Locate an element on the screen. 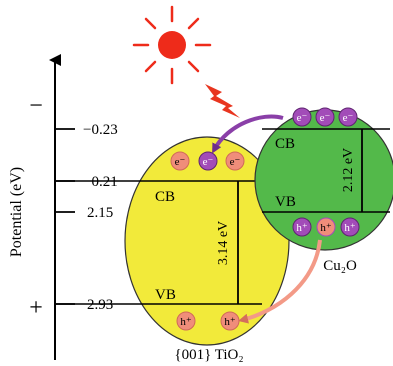 The height and width of the screenshot is (366, 393). sun-icon is located at coordinates (172, 45).